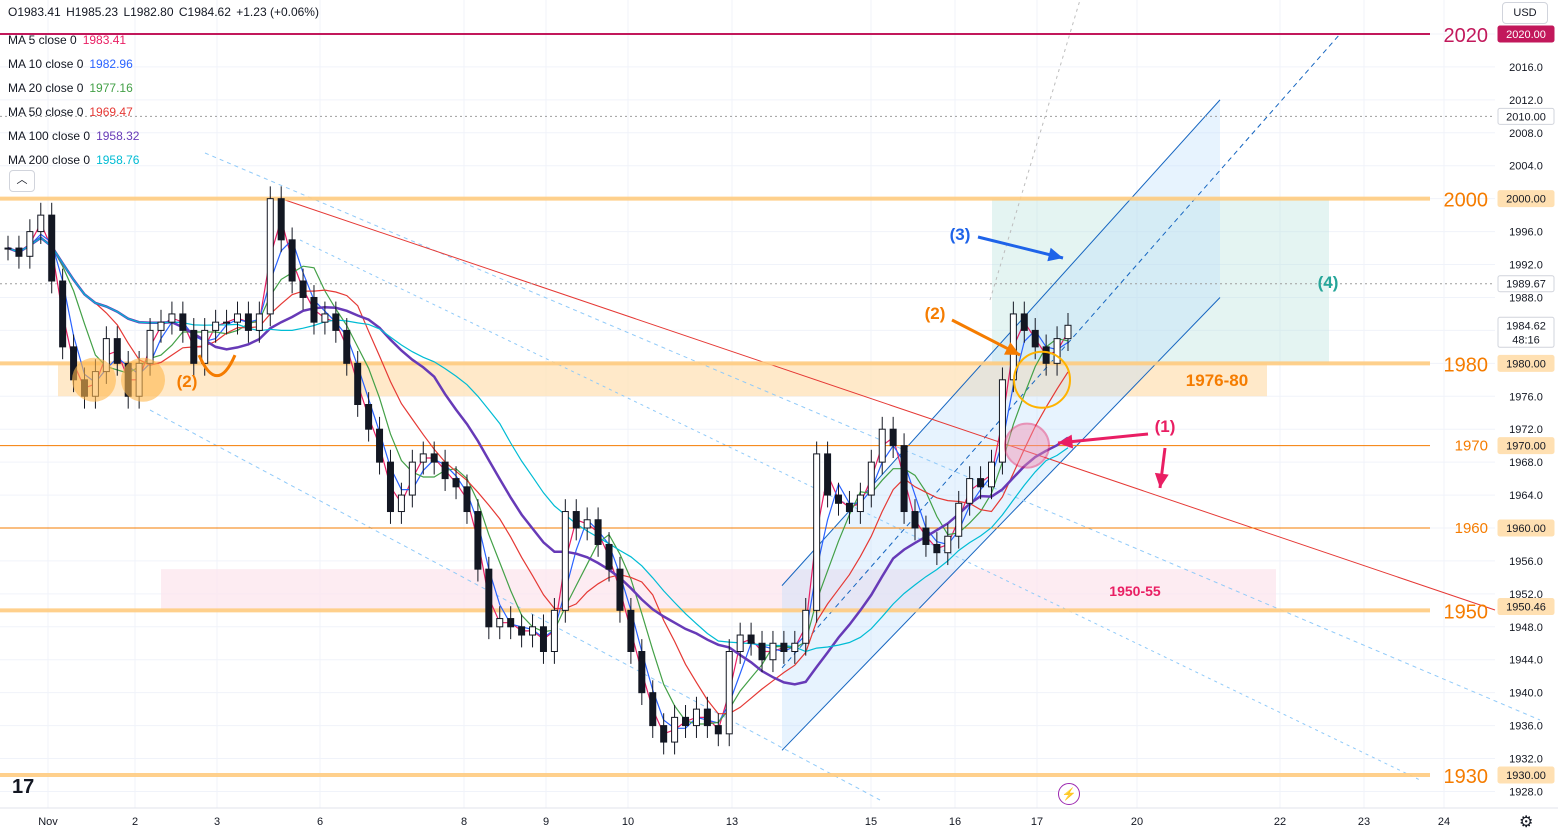 This screenshot has height=836, width=1558. I want to click on chevron-up-icon: ︿, so click(22, 181).